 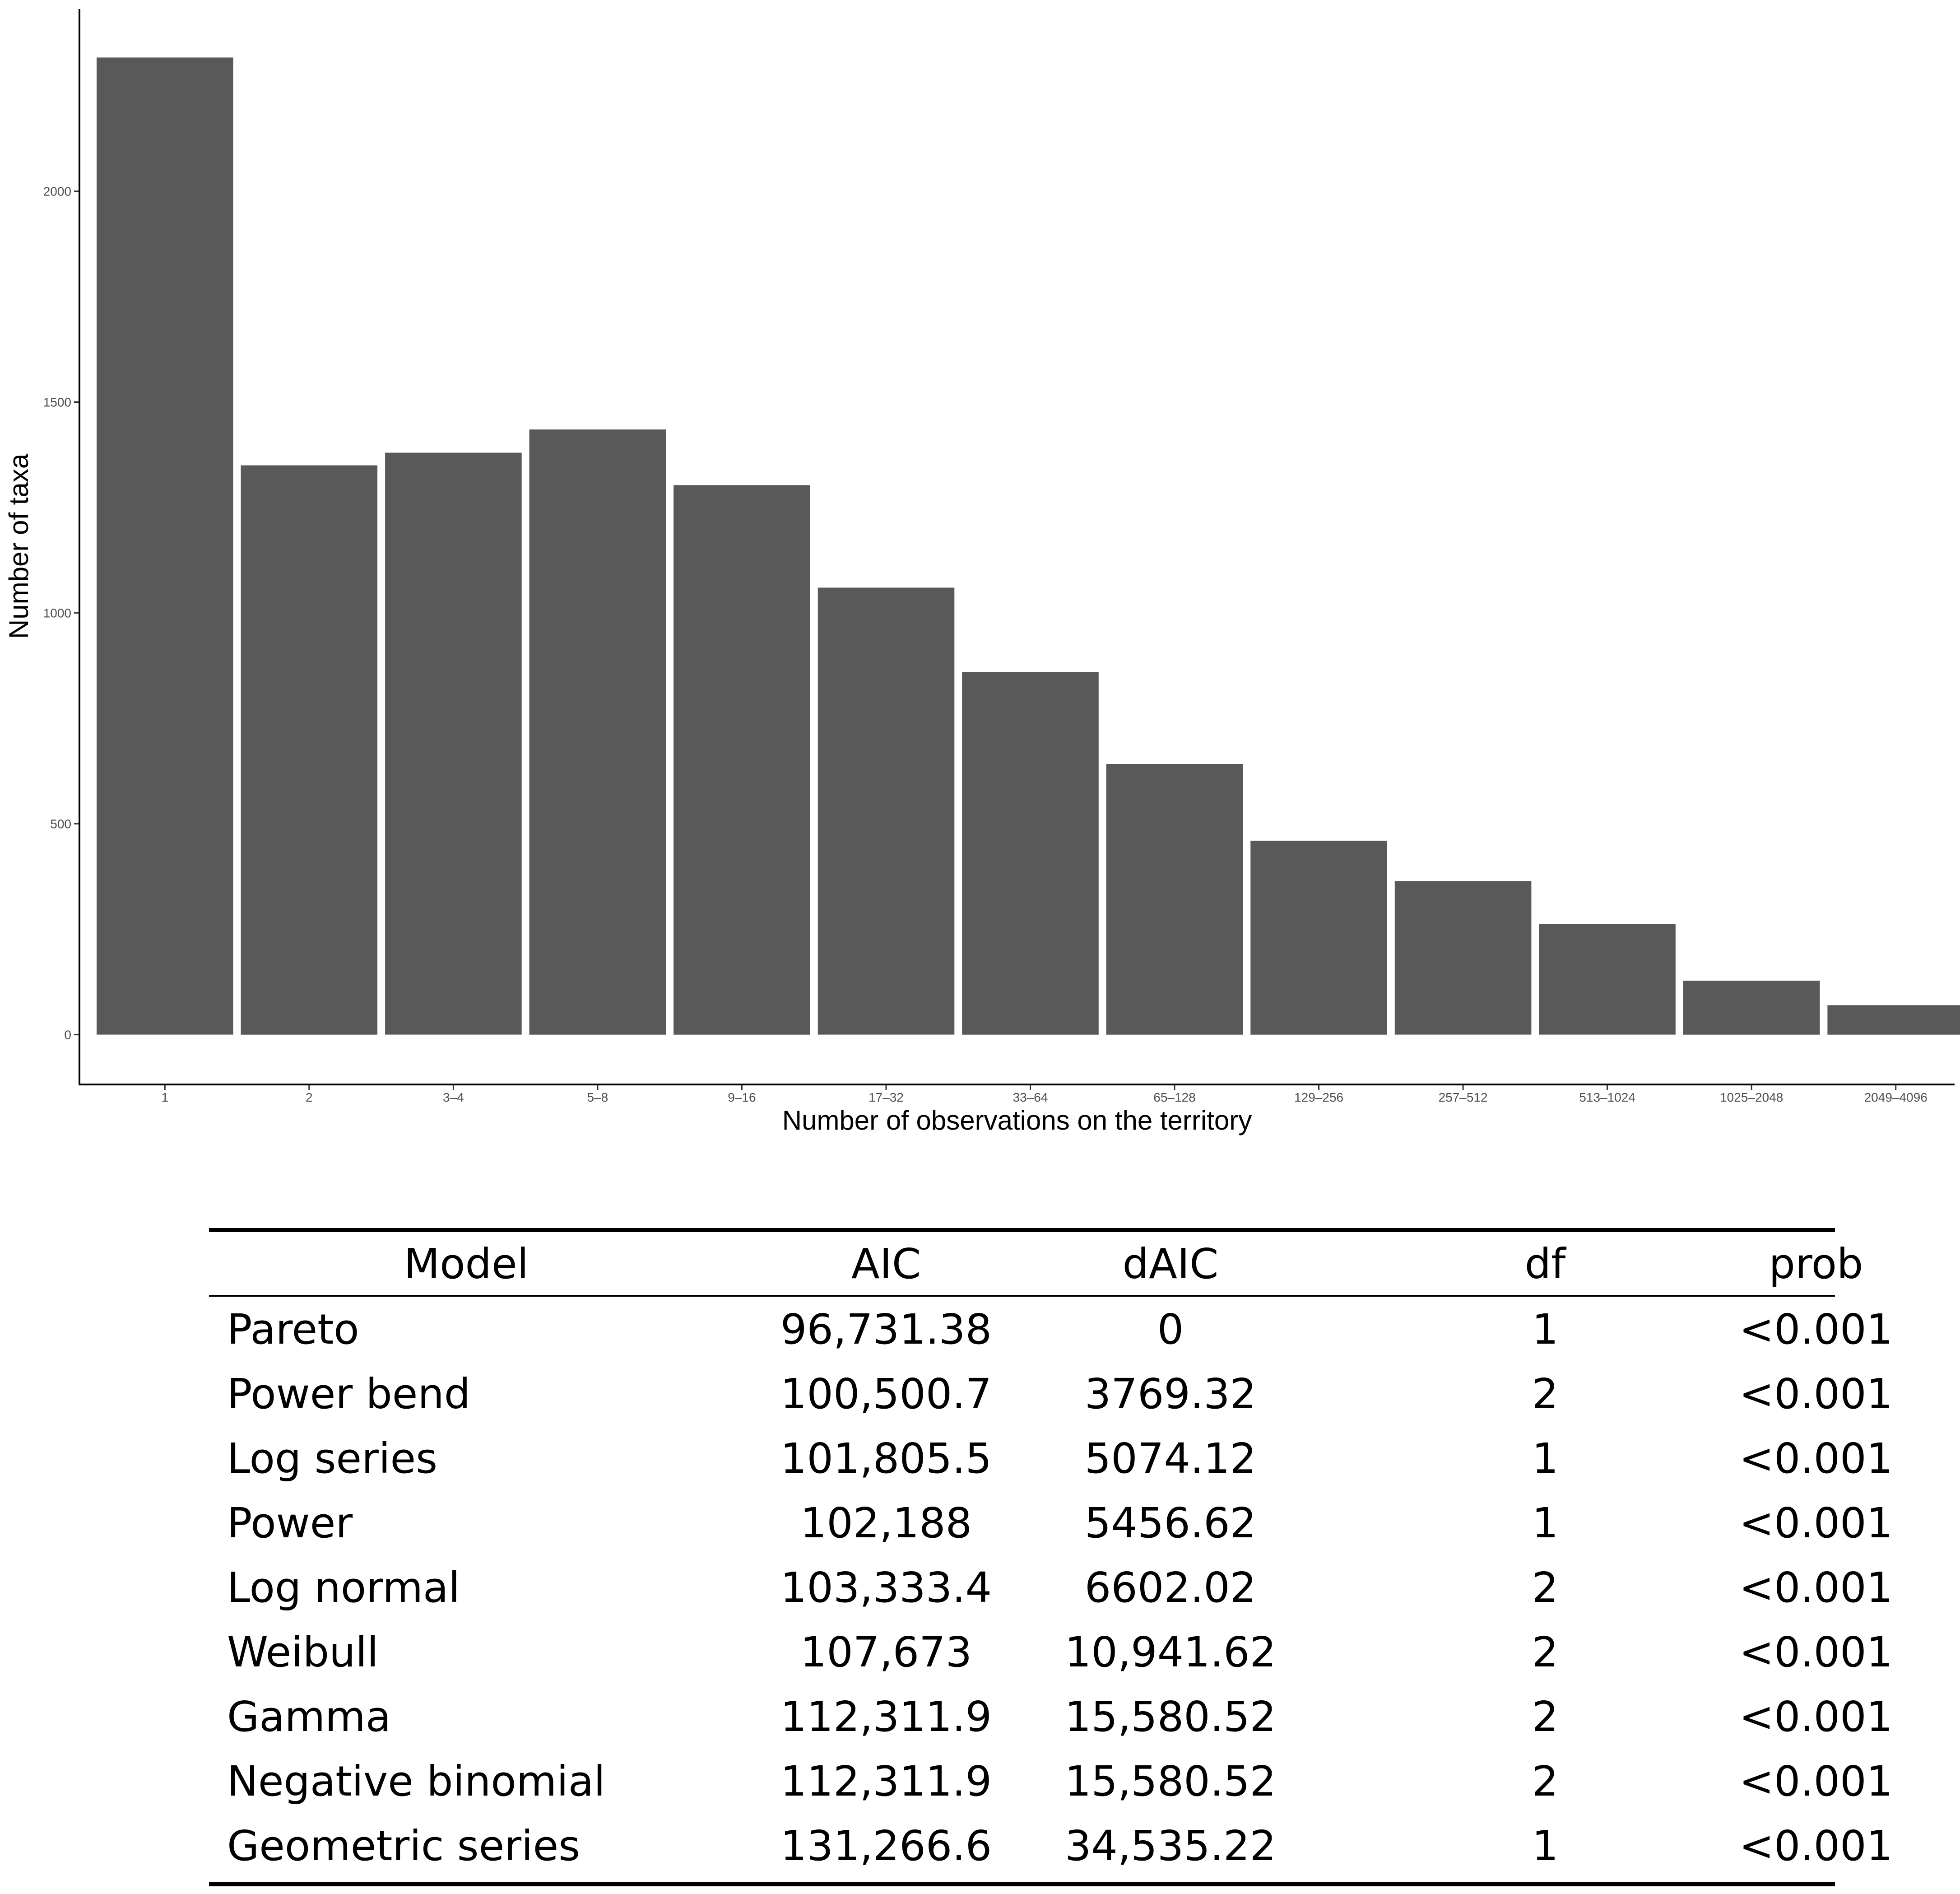 What do you see at coordinates (57, 403) in the screenshot?
I see `y-tick-label: 1500` at bounding box center [57, 403].